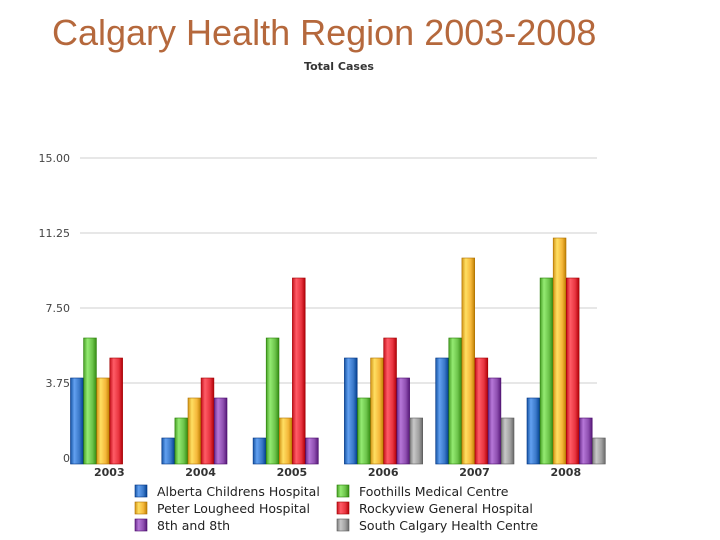 Image resolution: width=720 pixels, height=540 pixels. I want to click on legend-label: Peter Lougheed Hospital, so click(233, 508).